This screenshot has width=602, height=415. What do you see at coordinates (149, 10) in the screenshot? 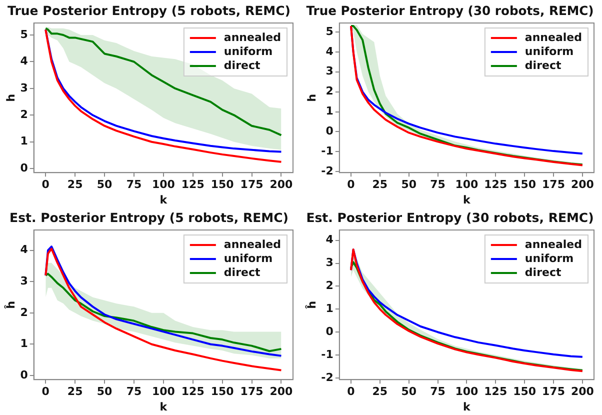
I see `chart-title: True Posterior Entropy (5 robots, REMC)` at bounding box center [149, 10].